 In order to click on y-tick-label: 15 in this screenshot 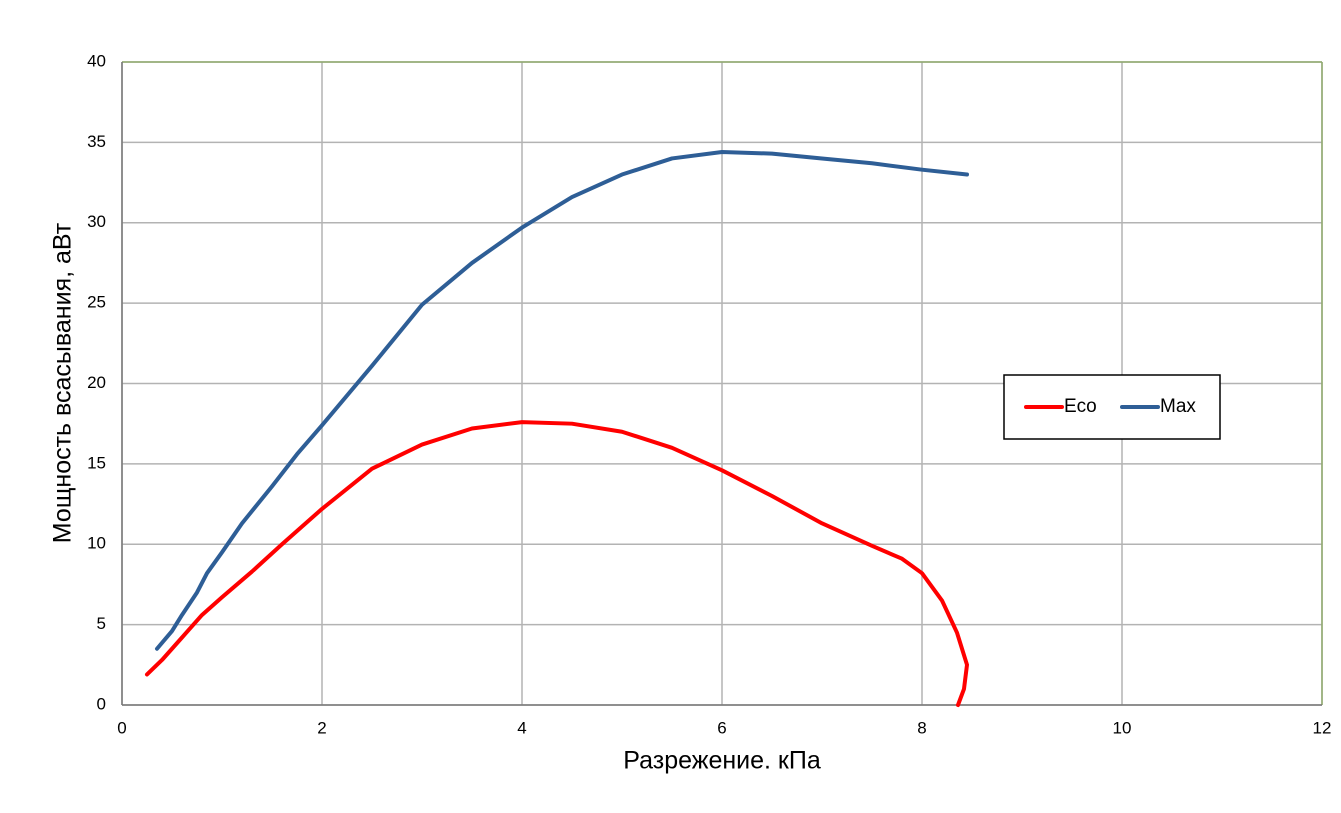, I will do `click(96, 462)`.